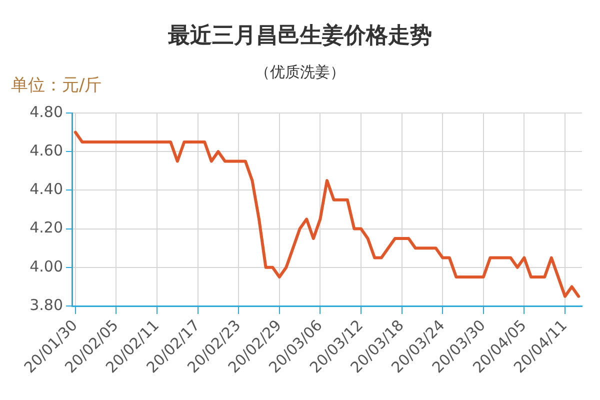 The image size is (600, 400). I want to click on chart-subtitle: （优质洗姜）, so click(300, 71).